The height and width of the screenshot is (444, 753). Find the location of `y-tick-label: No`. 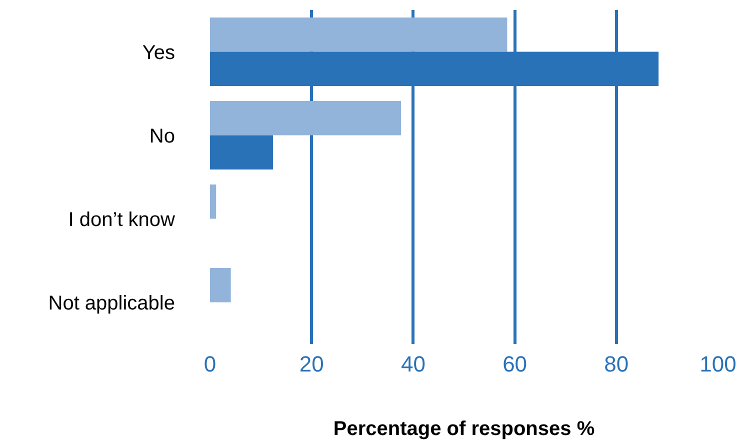

y-tick-label: No is located at coordinates (162, 136).